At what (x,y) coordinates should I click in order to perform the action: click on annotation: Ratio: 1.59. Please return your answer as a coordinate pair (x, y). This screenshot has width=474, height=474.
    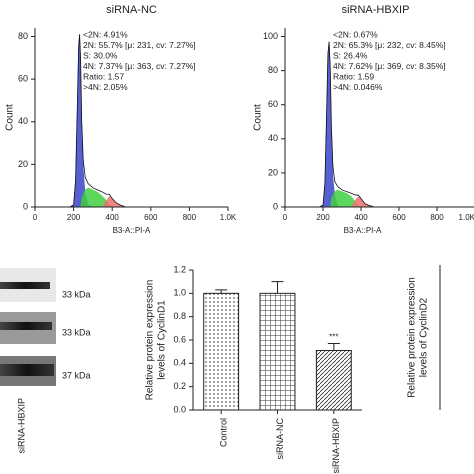
    Looking at the image, I should click on (353, 76).